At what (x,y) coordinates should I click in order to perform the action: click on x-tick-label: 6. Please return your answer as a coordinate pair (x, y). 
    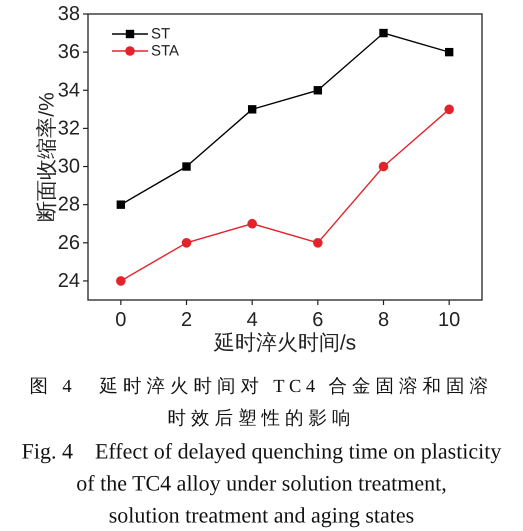
    Looking at the image, I should click on (318, 320).